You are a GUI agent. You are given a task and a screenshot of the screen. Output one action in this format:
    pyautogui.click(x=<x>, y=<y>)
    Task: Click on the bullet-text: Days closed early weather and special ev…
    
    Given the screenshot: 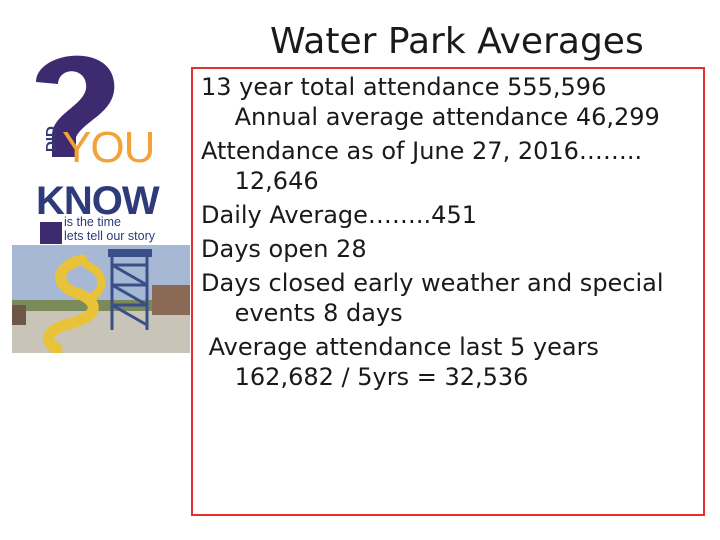 What is the action you would take?
    pyautogui.click(x=432, y=298)
    